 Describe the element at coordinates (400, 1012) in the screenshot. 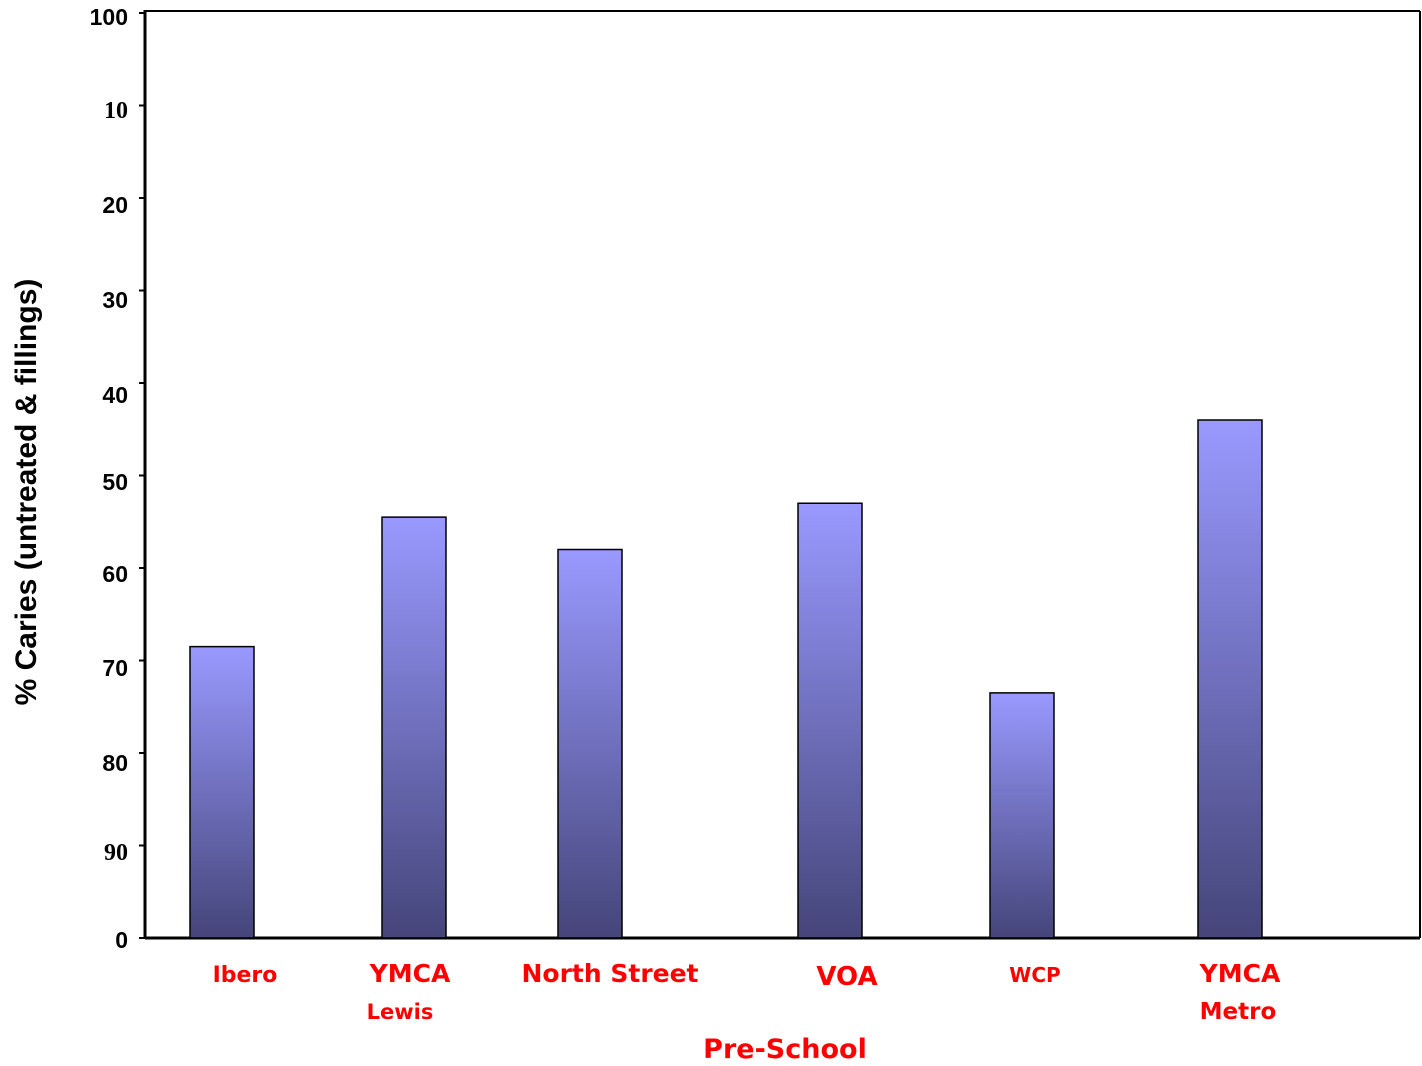

I see `x-tick-label-line2: Lewis` at that location.